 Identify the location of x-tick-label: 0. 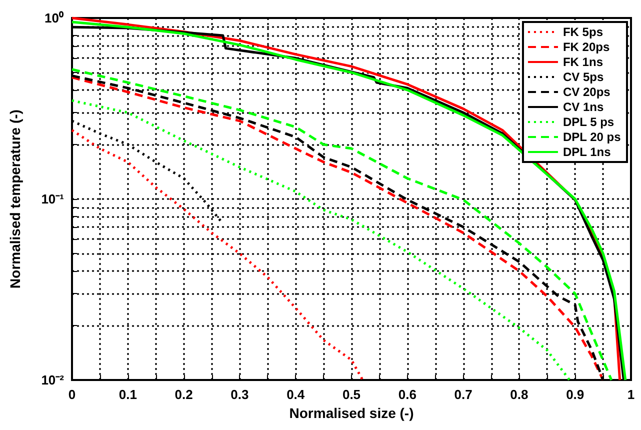
(72, 394).